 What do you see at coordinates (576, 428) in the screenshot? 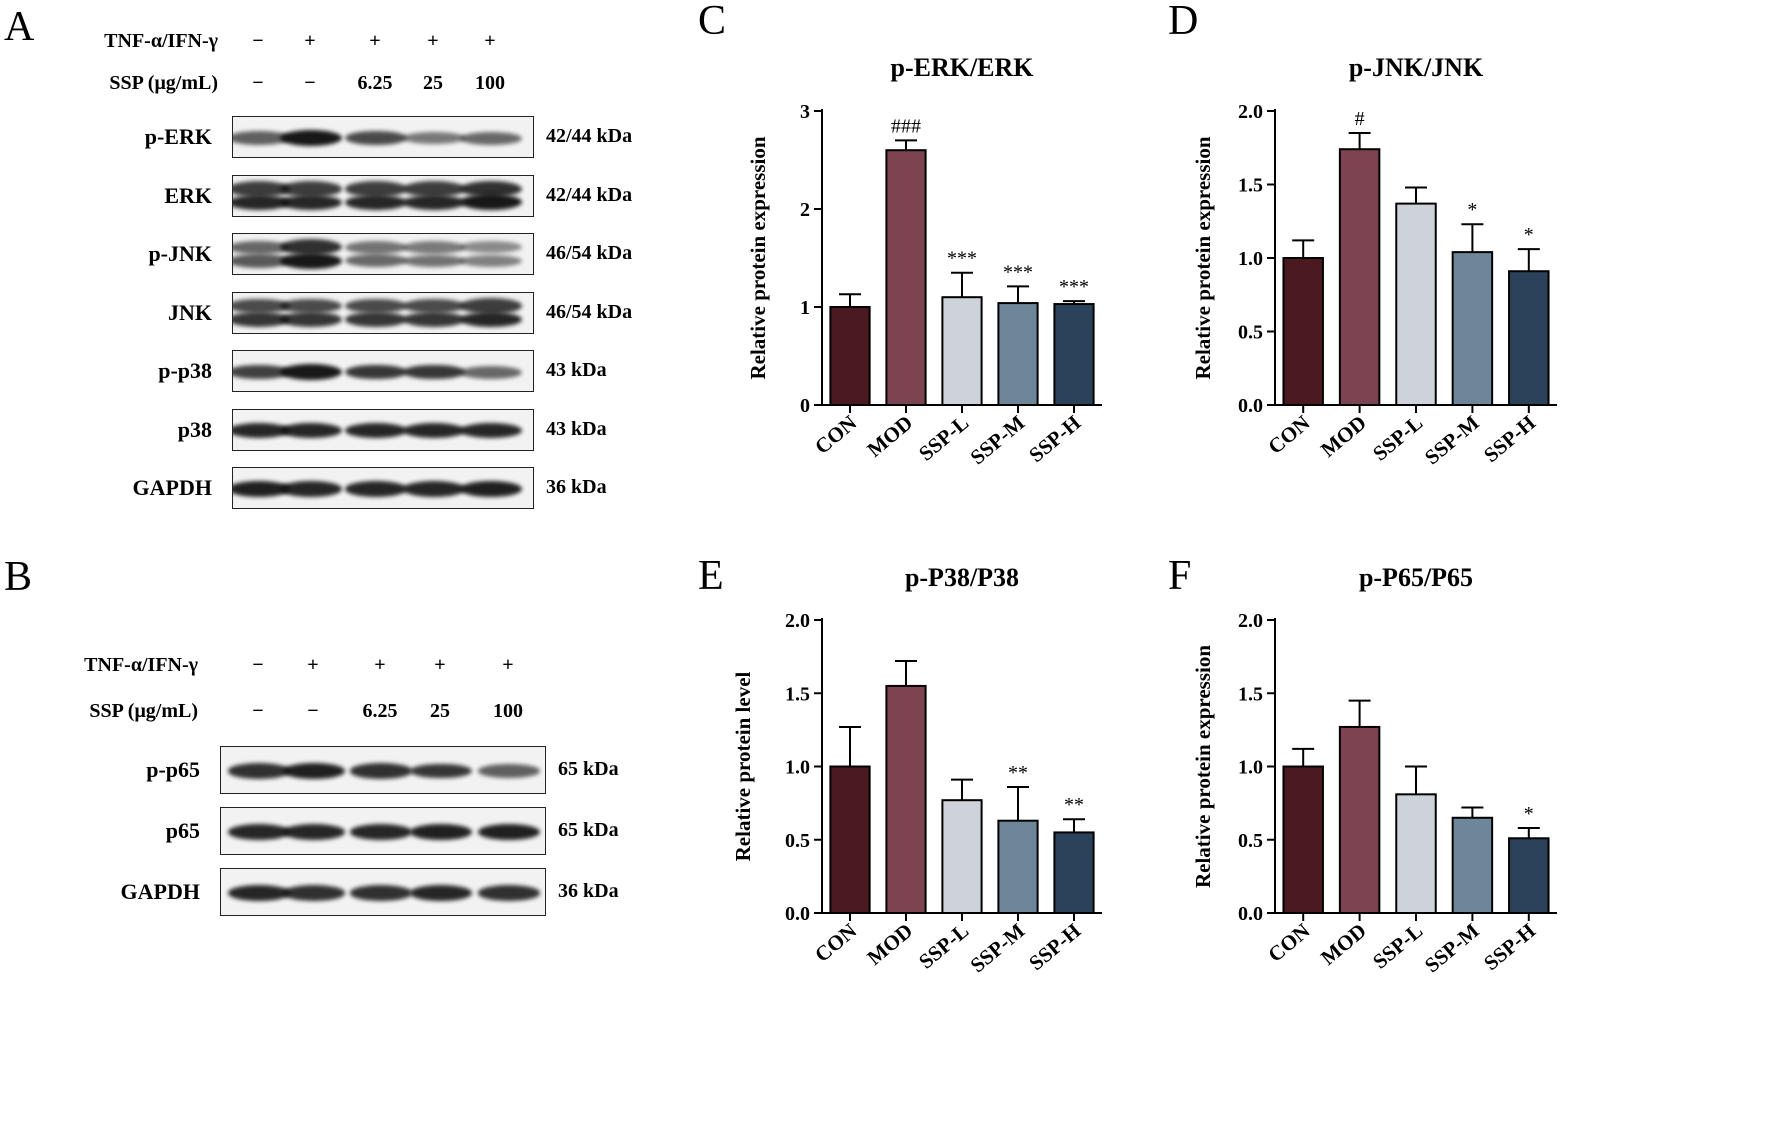
I see `molecular-weight-label: 43 kDa` at bounding box center [576, 428].